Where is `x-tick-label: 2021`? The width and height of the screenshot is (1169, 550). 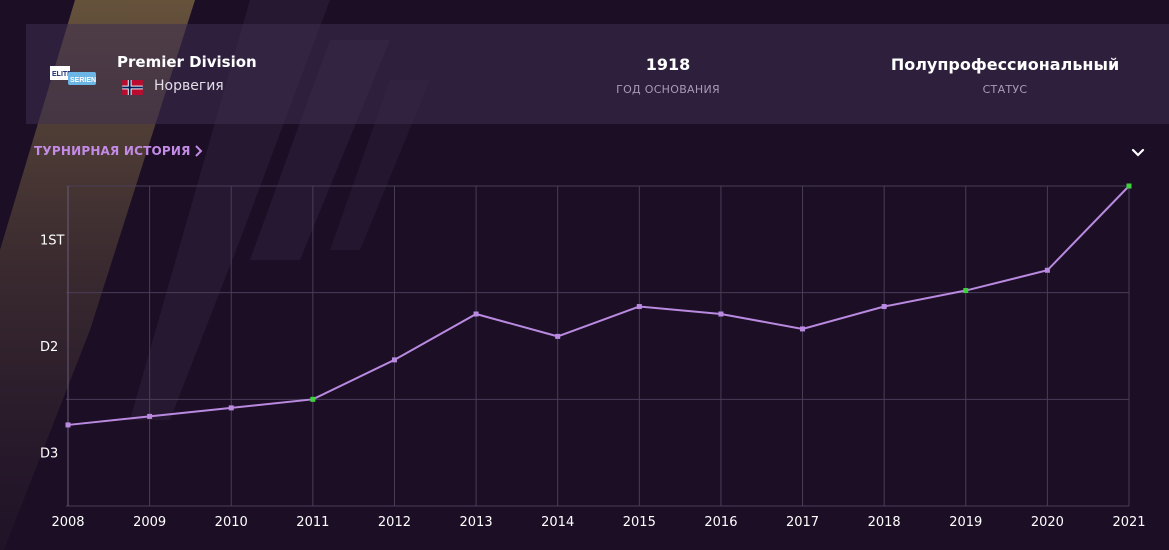
x-tick-label: 2021 is located at coordinates (1128, 522).